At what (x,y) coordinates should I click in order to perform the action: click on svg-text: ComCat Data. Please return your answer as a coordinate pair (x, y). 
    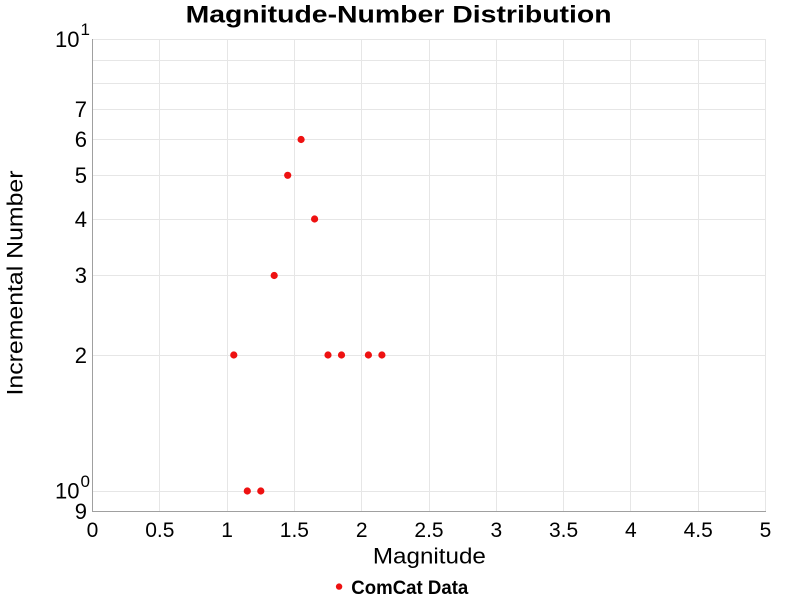
    Looking at the image, I should click on (409, 588).